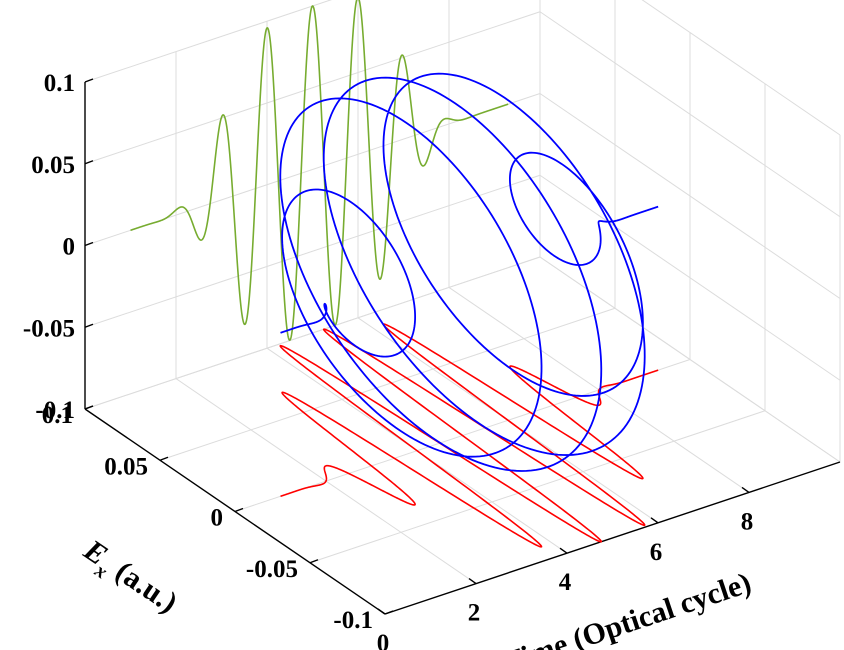 This screenshot has width=844, height=650. I want to click on z-tick-label: 0.1, so click(59, 83).